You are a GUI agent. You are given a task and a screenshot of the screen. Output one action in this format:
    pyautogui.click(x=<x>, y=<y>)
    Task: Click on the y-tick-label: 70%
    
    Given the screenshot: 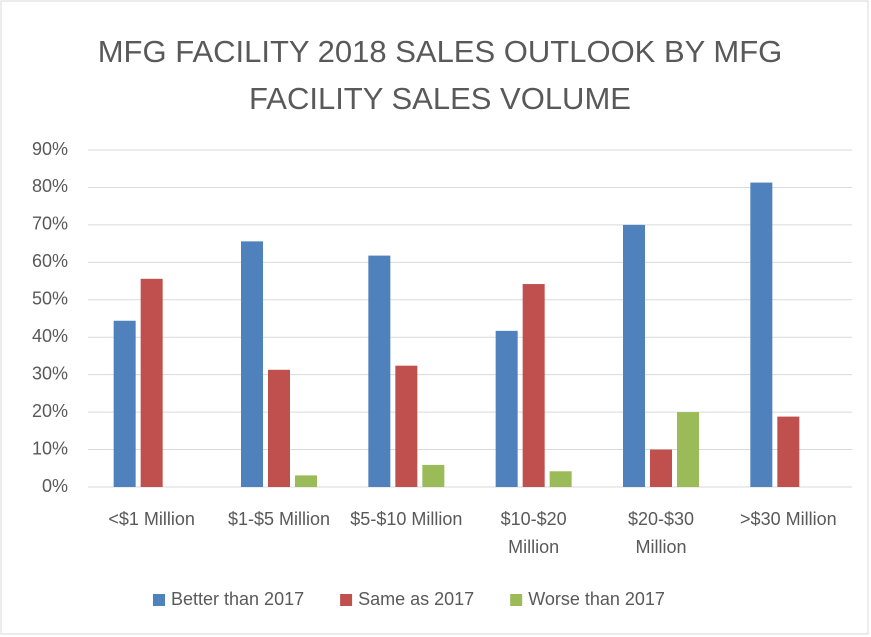 What is the action you would take?
    pyautogui.click(x=50, y=224)
    